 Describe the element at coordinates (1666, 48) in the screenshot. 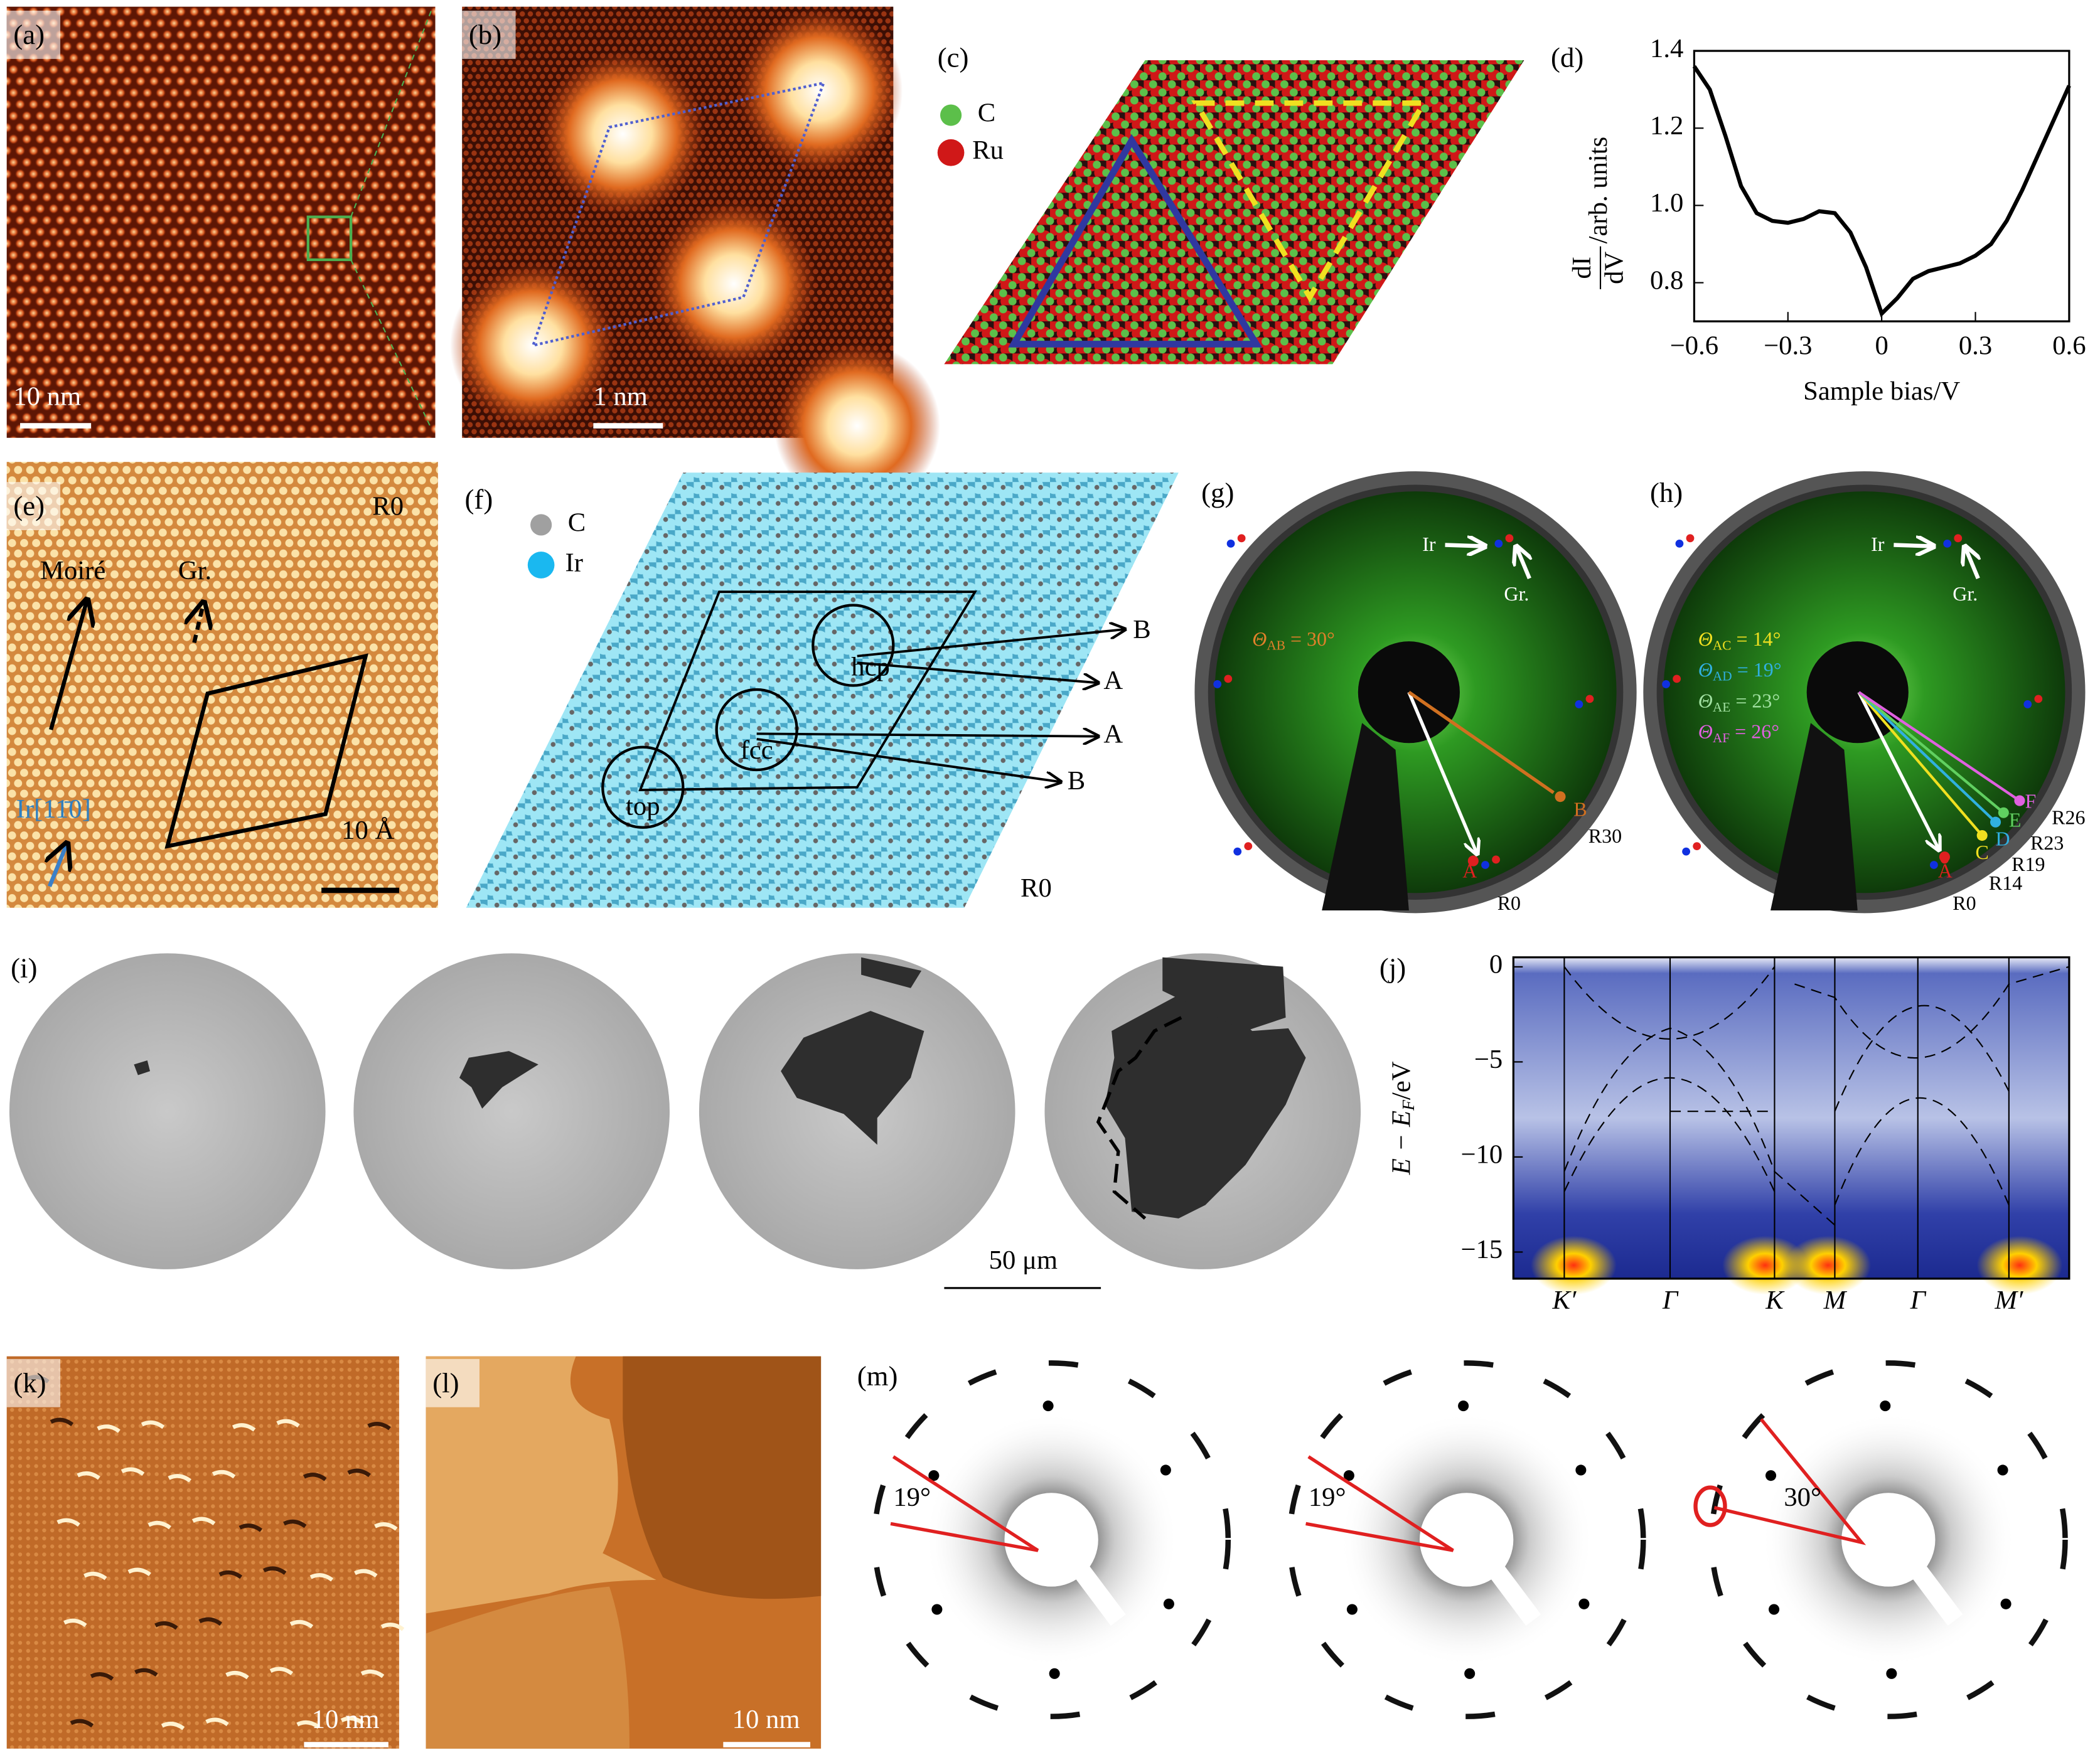

I see `y-tick-label: 1.4` at that location.